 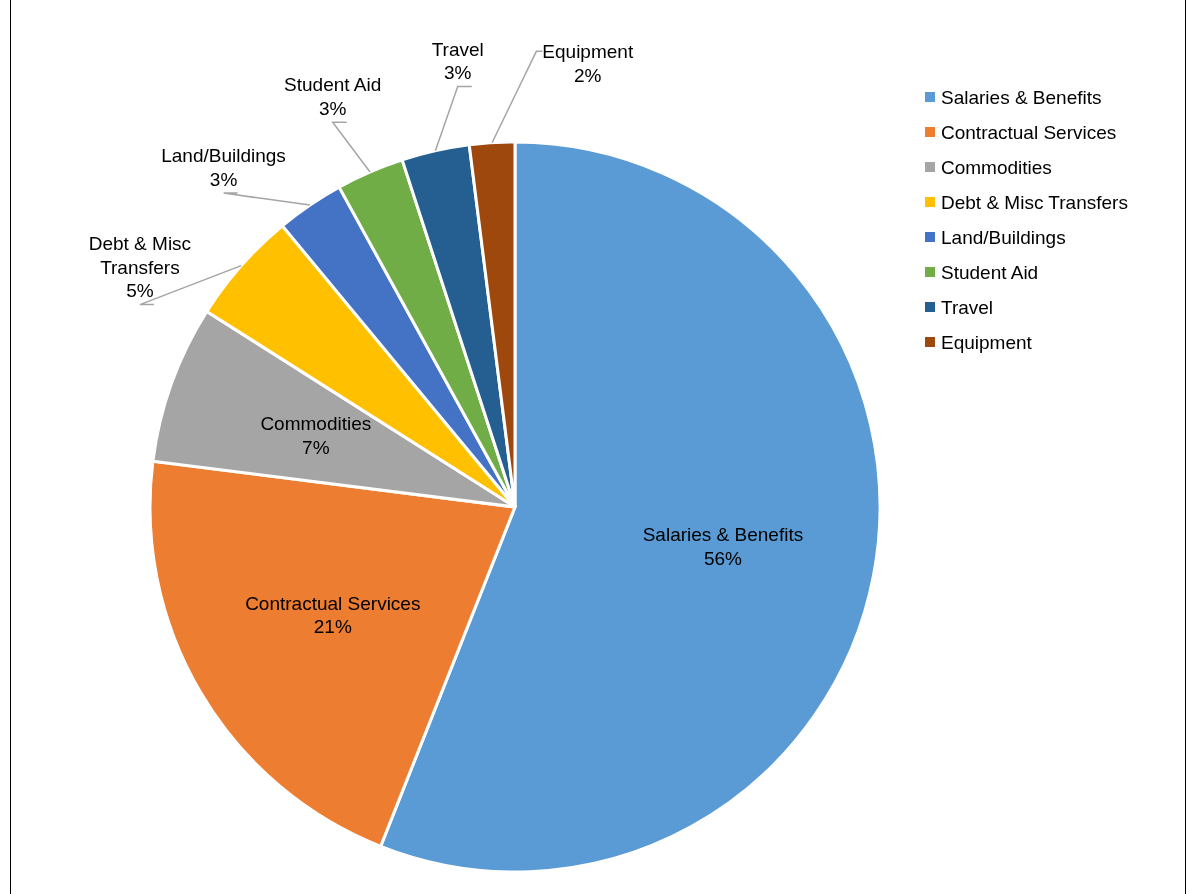 I want to click on slice-label: Land/Buildings, so click(x=223, y=156).